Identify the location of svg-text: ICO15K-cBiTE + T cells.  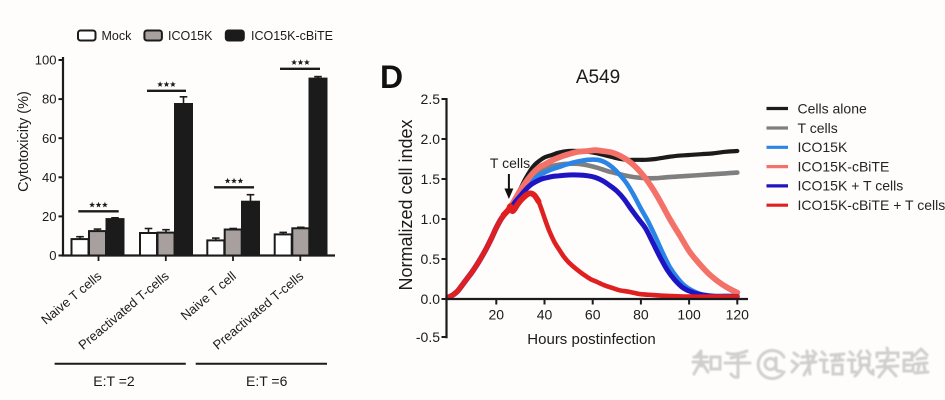
(871, 205).